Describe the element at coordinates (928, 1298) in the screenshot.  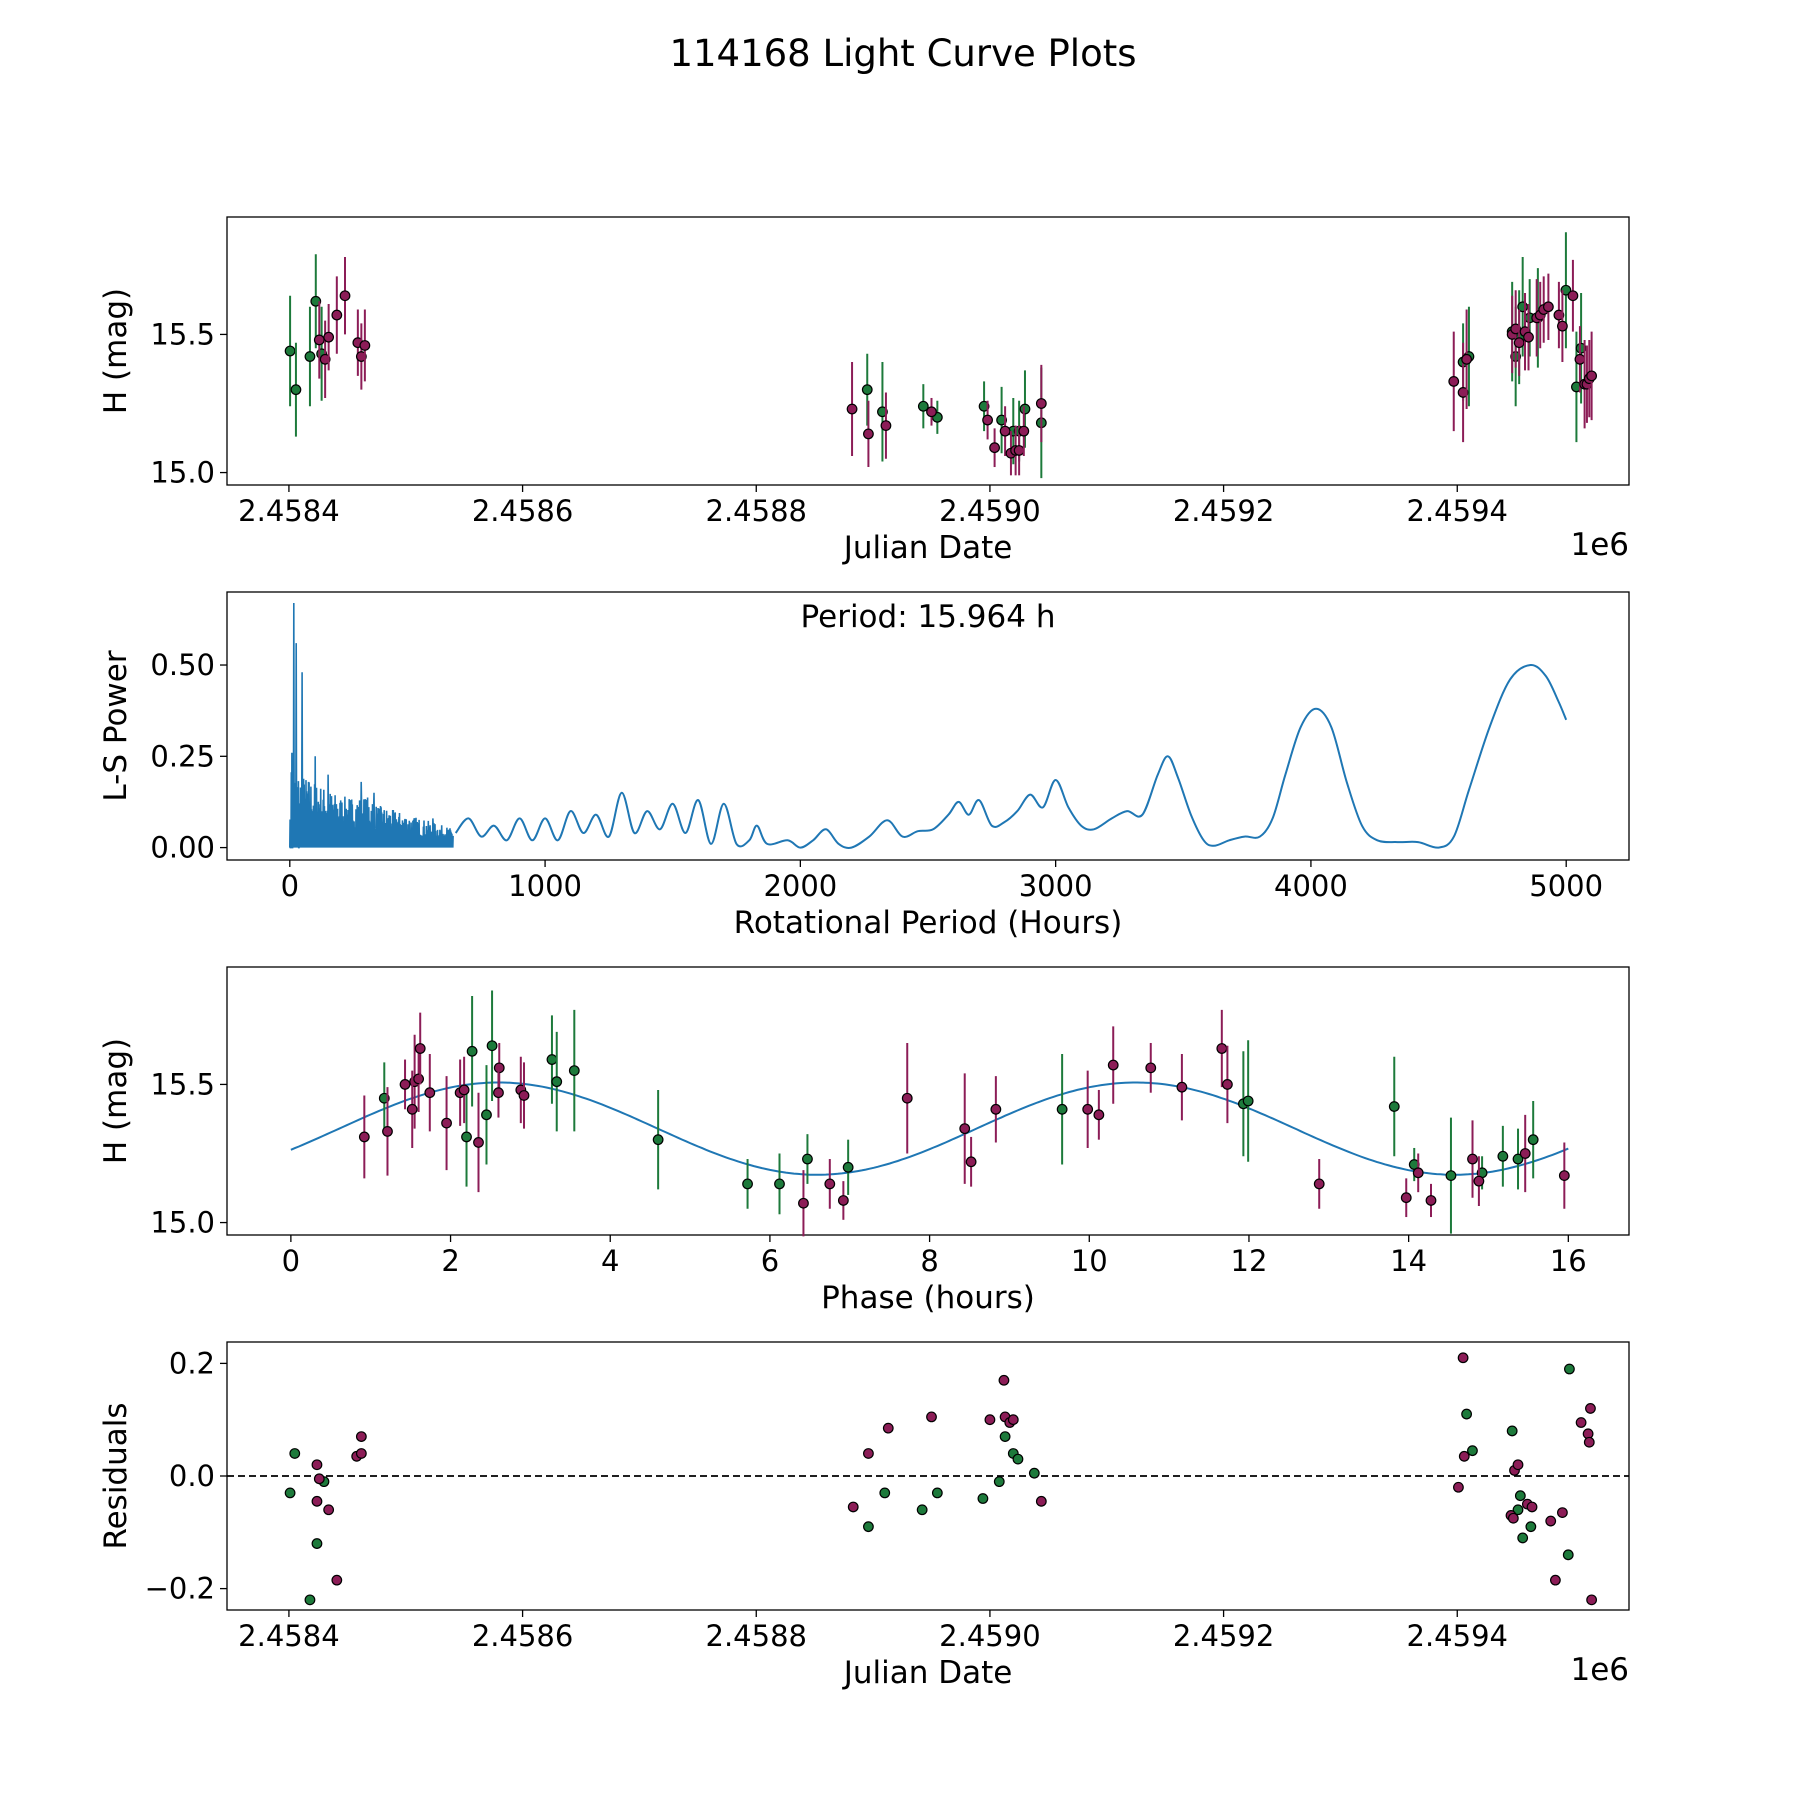
I see `x-axis-label: Phase (hours)` at that location.